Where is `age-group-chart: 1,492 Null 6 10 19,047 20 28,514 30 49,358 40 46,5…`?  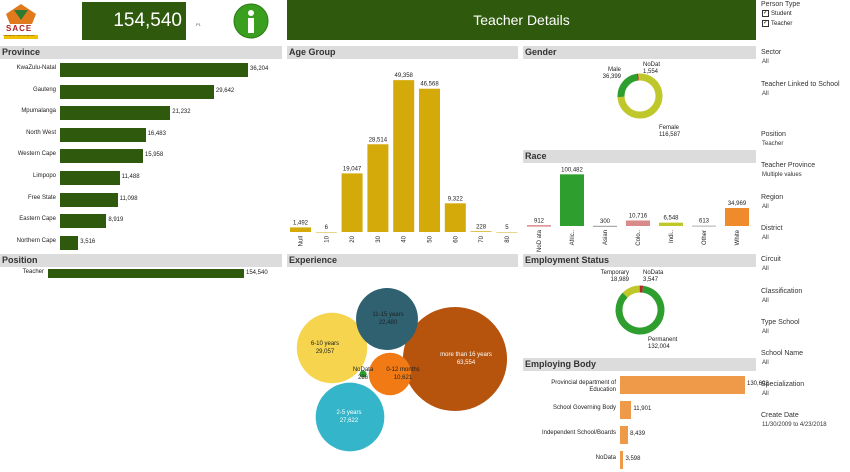
age-group-chart: 1,492 Null 6 10 19,047 20 28,514 30 49,358 40 46,5… is located at coordinates (404, 159).